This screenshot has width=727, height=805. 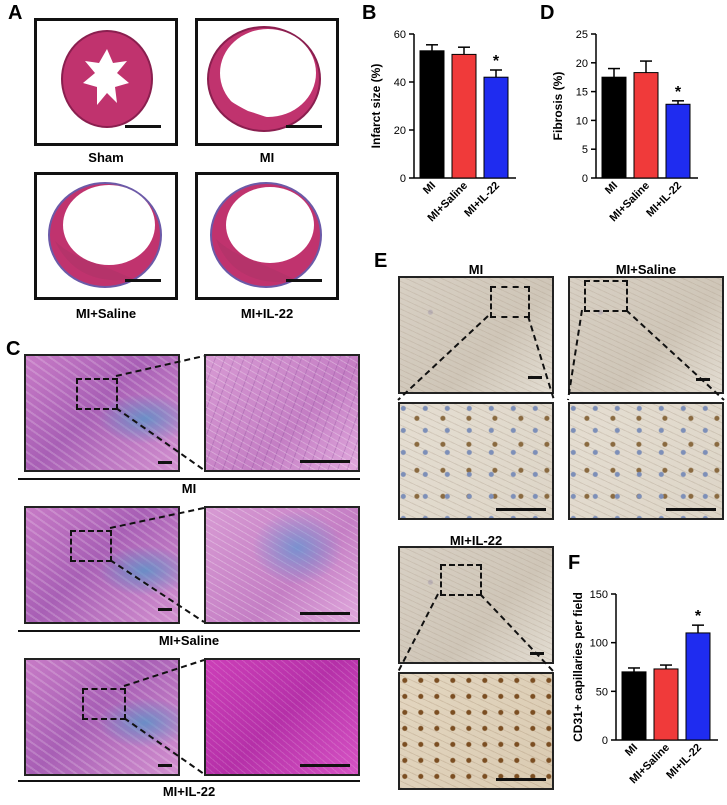 I want to click on c-mi-overview, so click(x=102, y=413).